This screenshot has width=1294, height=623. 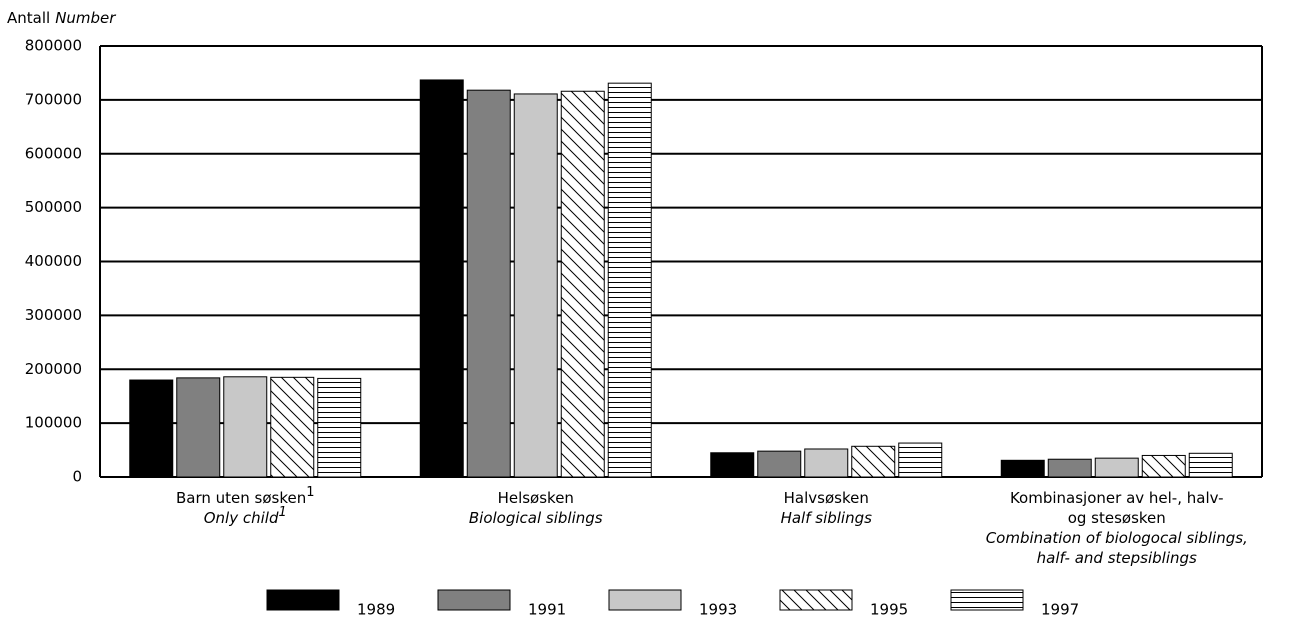 I want to click on x-tick-label-text: Kombinasjoner av hel-, halv-, so click(x=1117, y=498).